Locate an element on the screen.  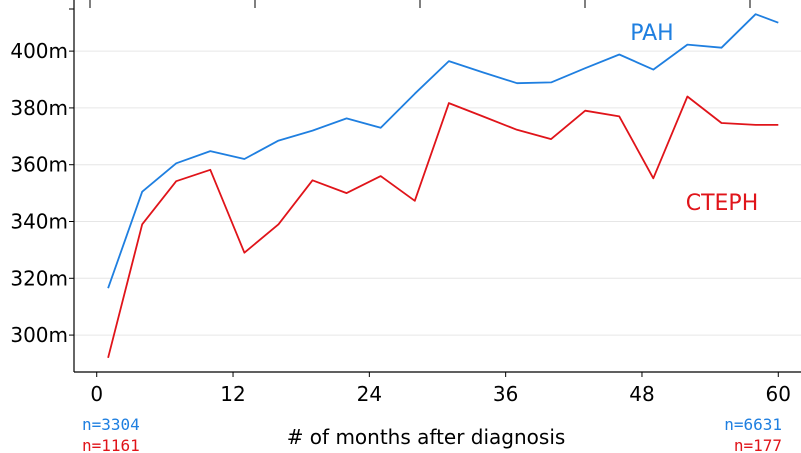
x-tick-label: 24 is located at coordinates (369, 394).